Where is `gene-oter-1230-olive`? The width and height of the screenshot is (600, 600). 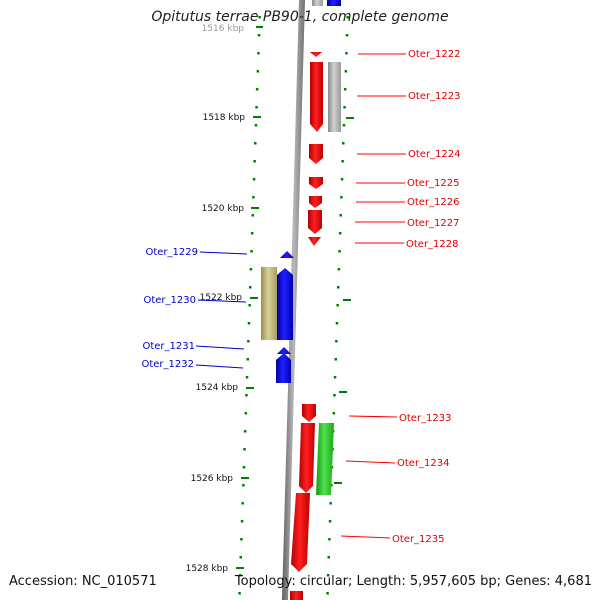 gene-oter-1230-olive is located at coordinates (269, 303).